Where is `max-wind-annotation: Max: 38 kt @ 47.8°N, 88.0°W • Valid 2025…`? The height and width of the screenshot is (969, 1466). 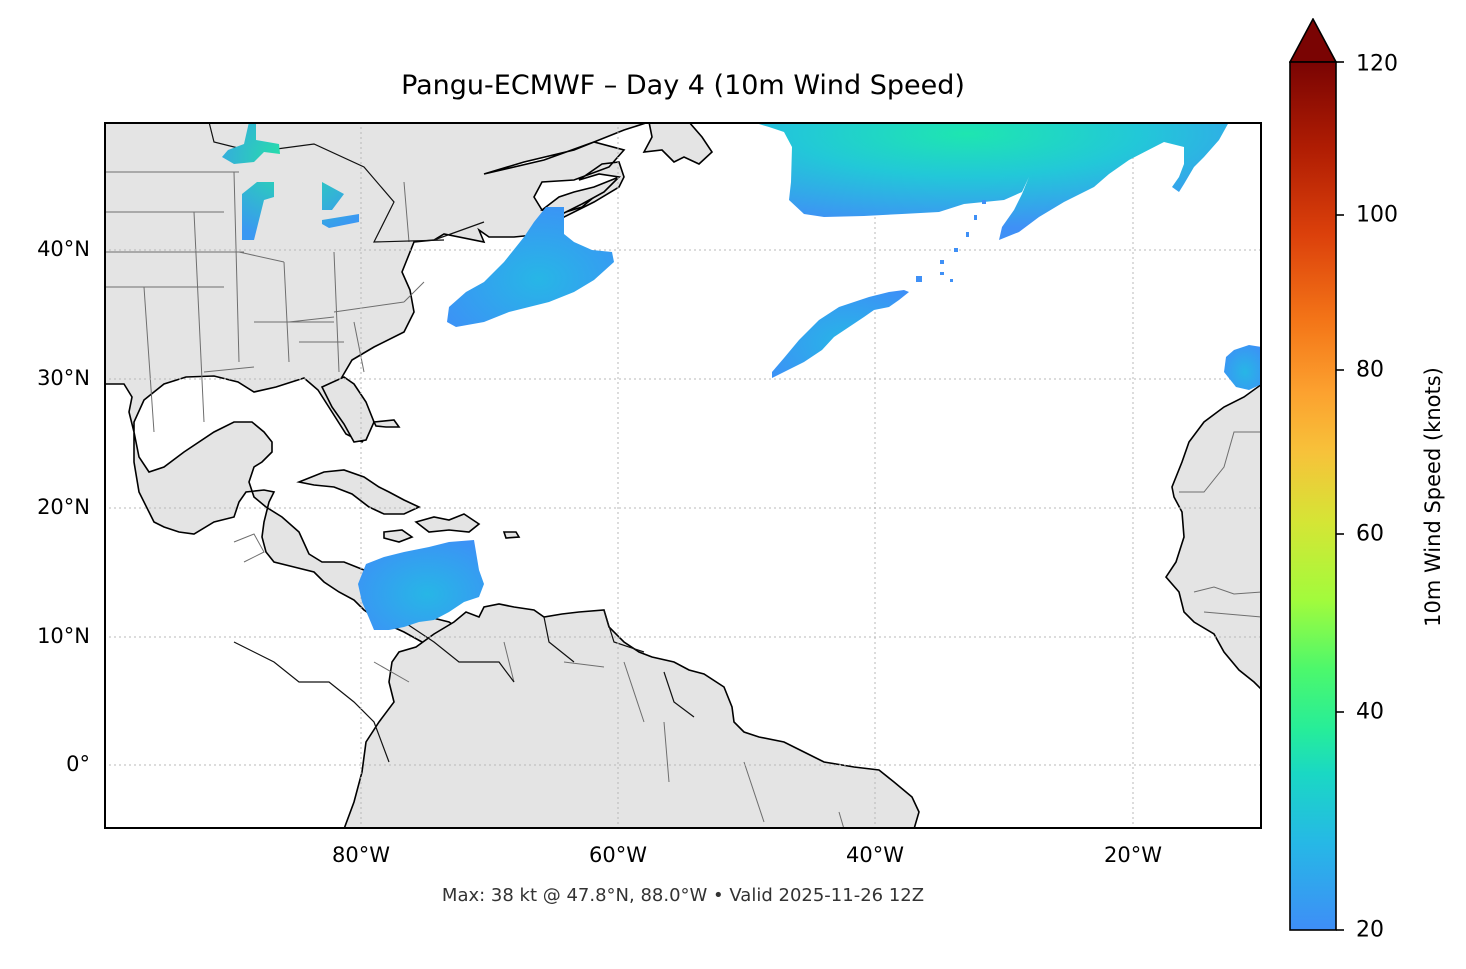
max-wind-annotation: Max: 38 kt @ 47.8°N, 88.0°W • Valid 2025… is located at coordinates (683, 895).